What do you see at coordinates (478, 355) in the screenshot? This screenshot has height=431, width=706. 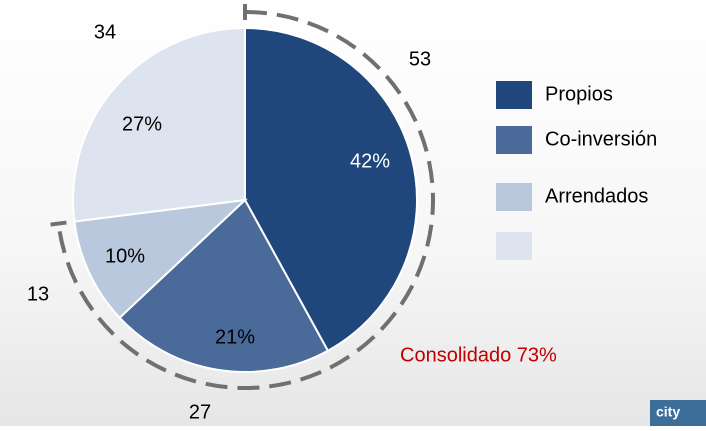 I see `annotation: Consolidado 73%` at bounding box center [478, 355].